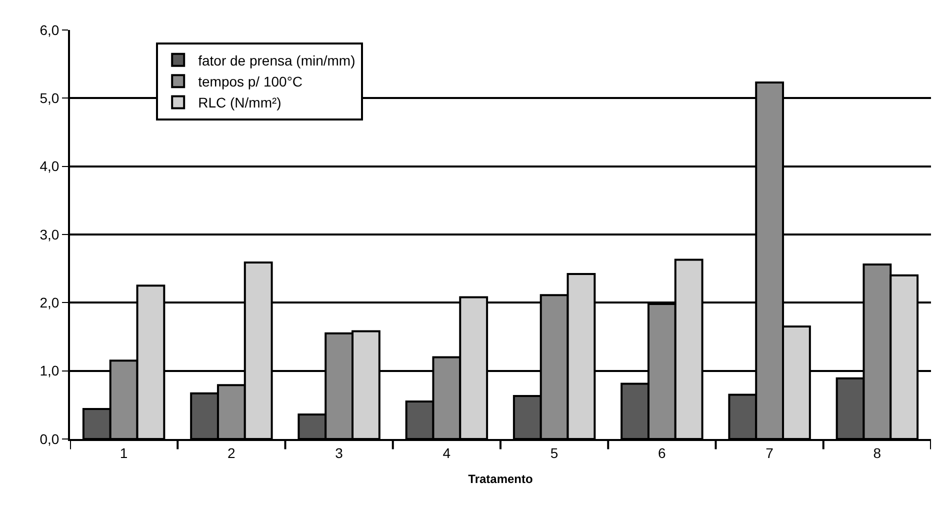 Image resolution: width=941 pixels, height=509 pixels. I want to click on x-tick-label: 8, so click(877, 452).